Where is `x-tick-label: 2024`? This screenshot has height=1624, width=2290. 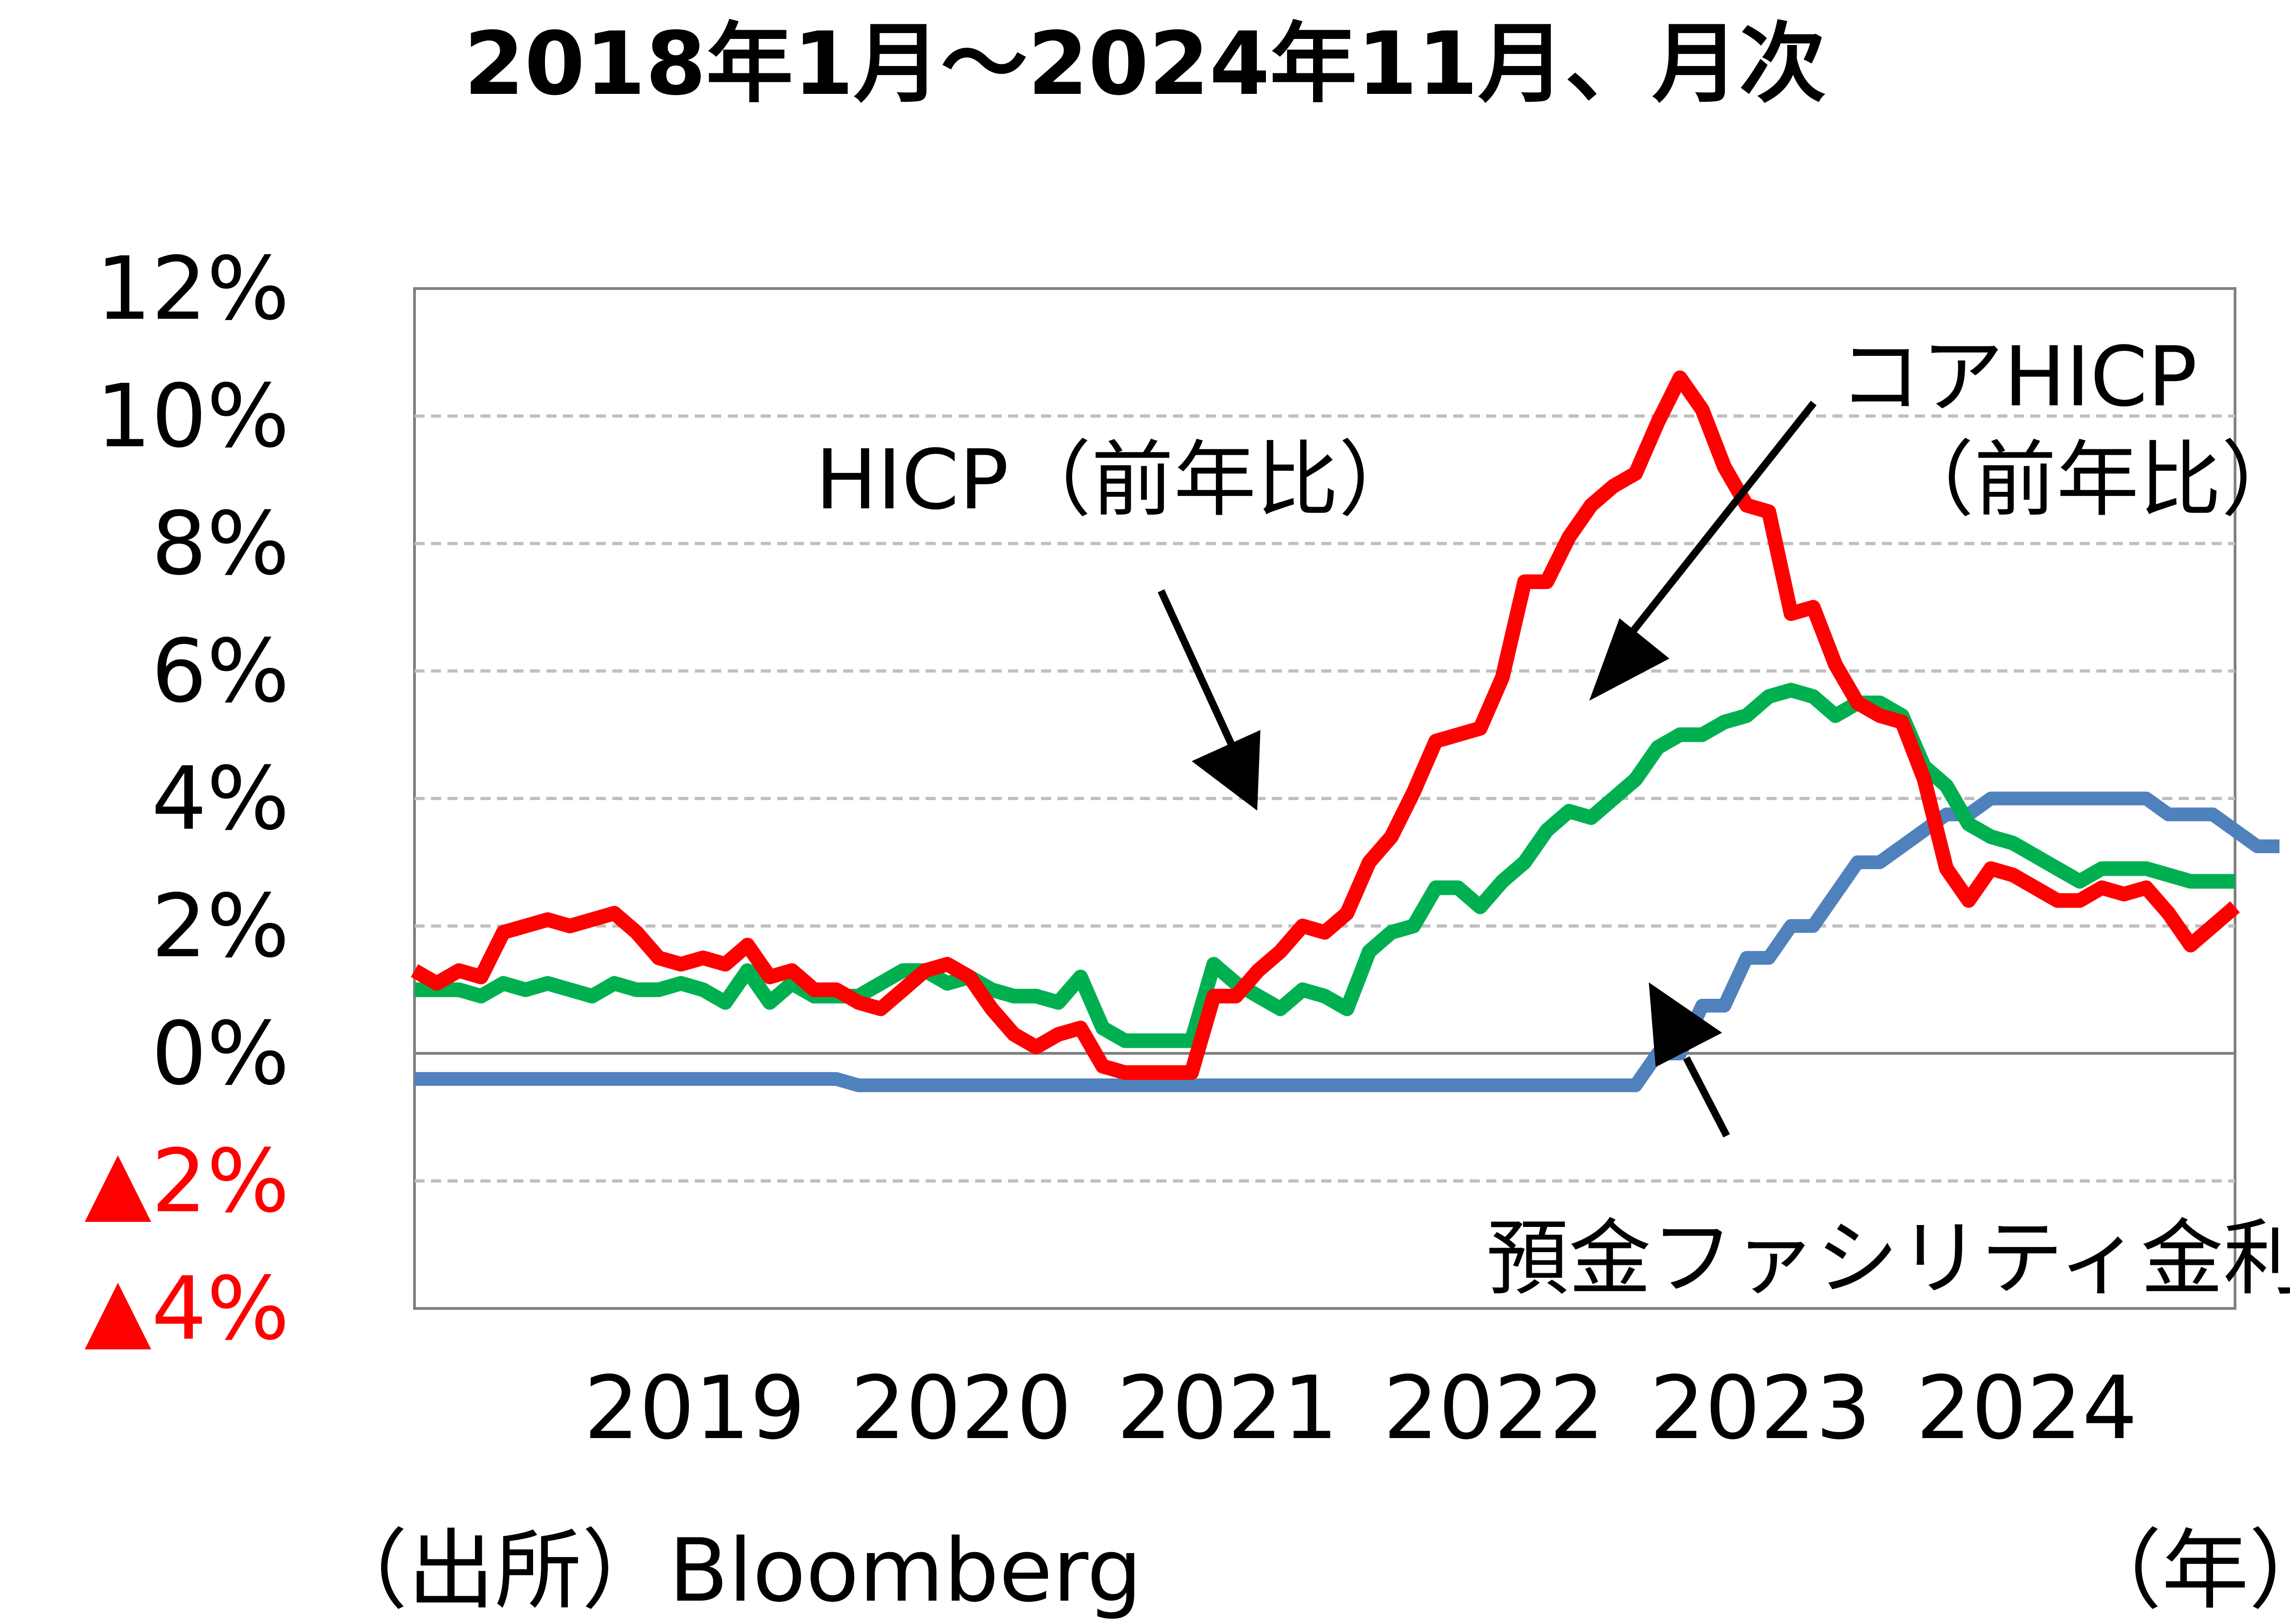 x-tick-label: 2024 is located at coordinates (2027, 1408).